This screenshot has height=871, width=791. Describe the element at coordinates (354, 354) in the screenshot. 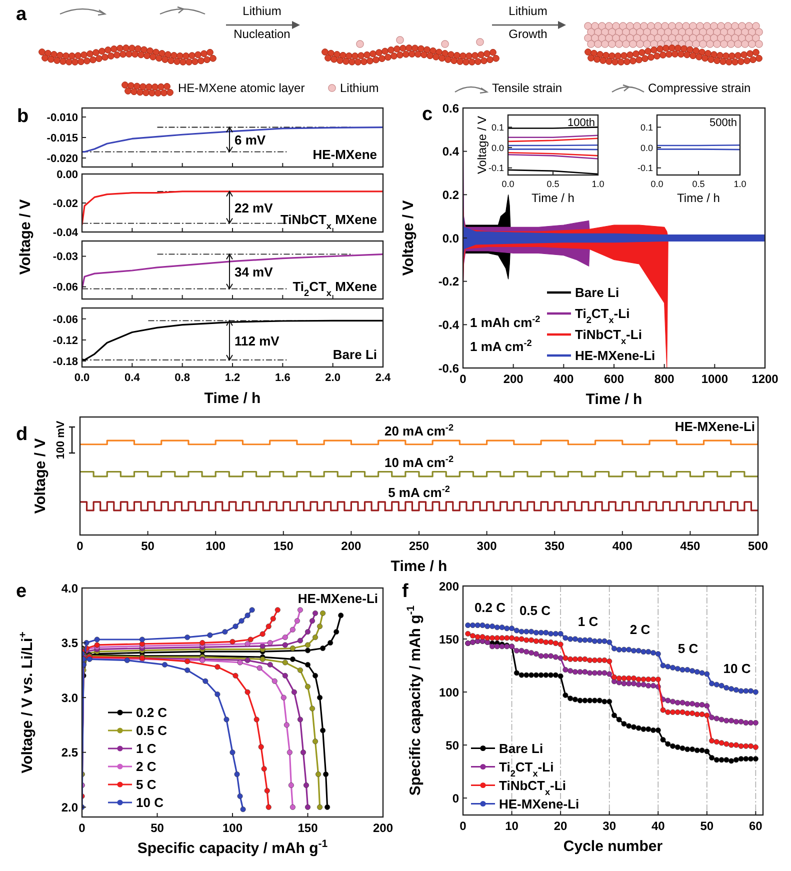

I see `text: Bare Li` at that location.